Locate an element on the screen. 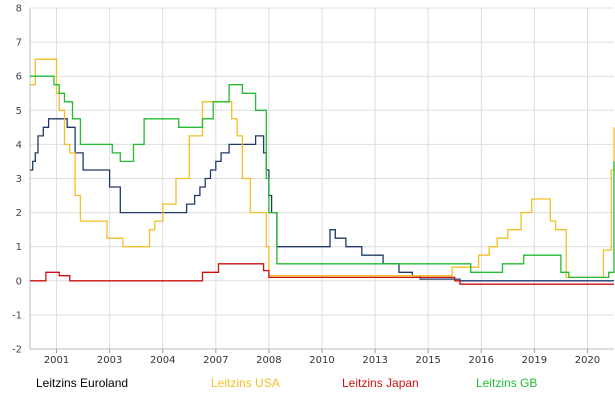  y-tick-label: 2 is located at coordinates (19, 213).